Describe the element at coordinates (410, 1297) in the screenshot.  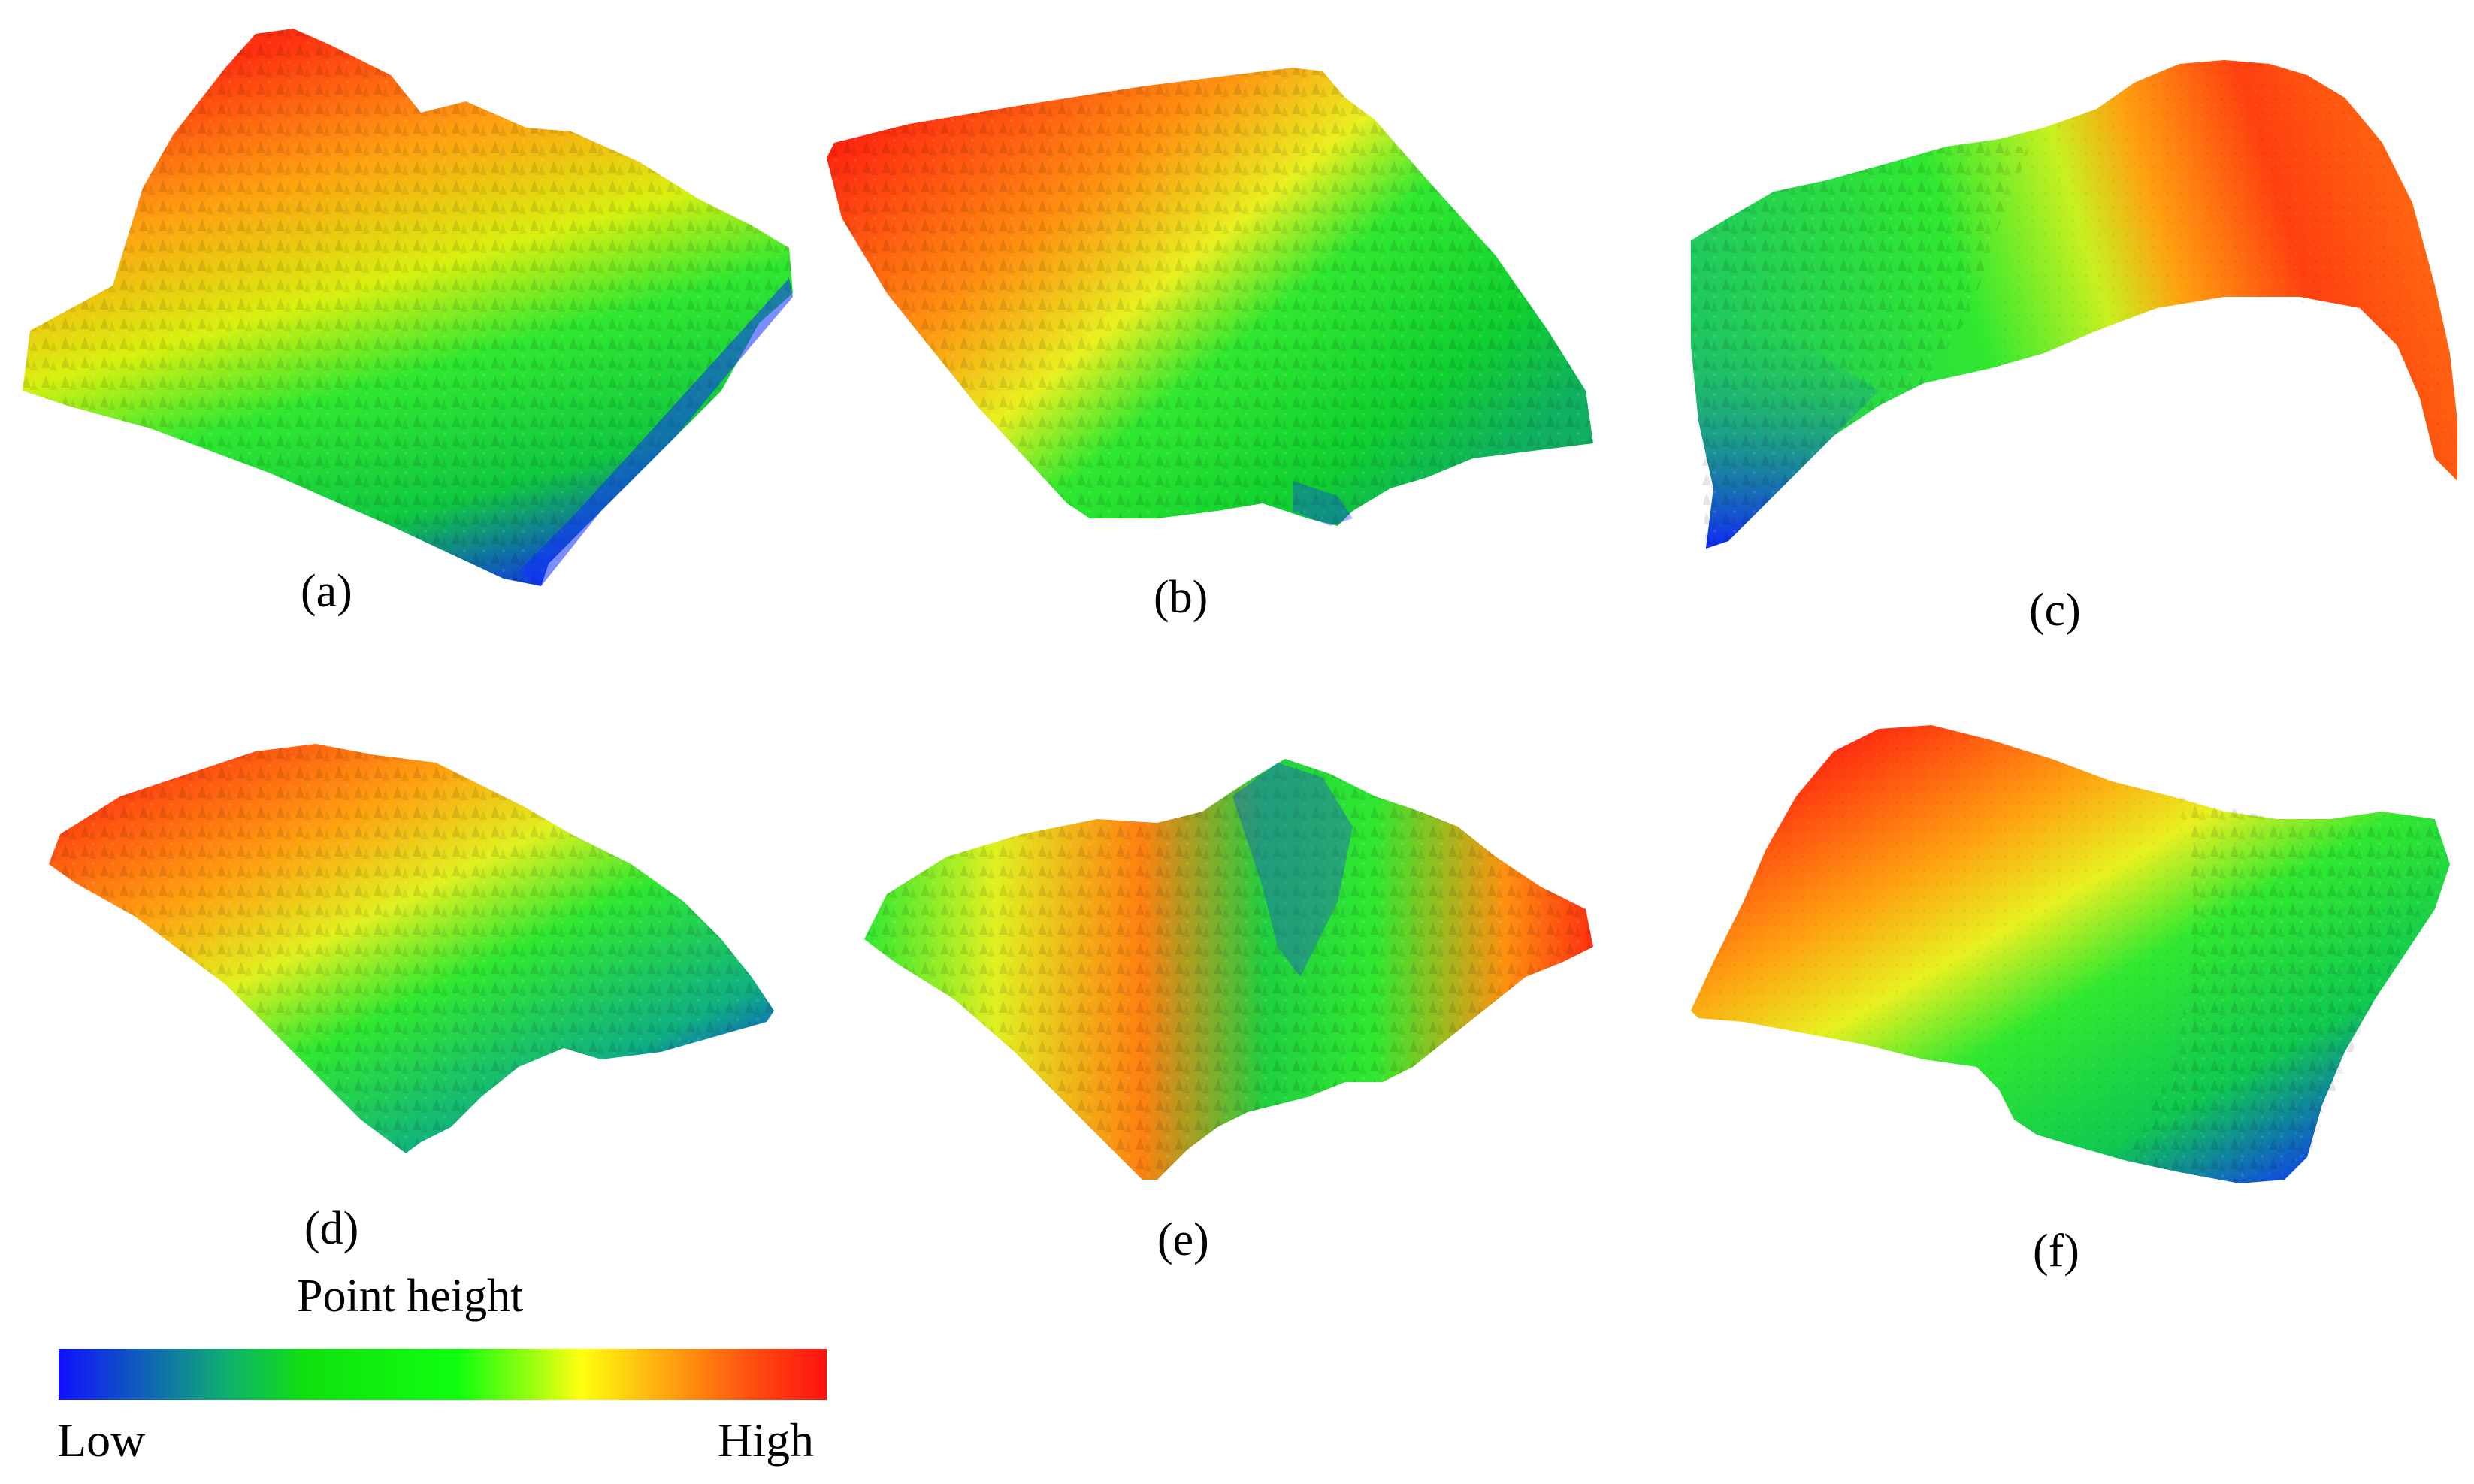
I see `legend-title: Point height` at that location.